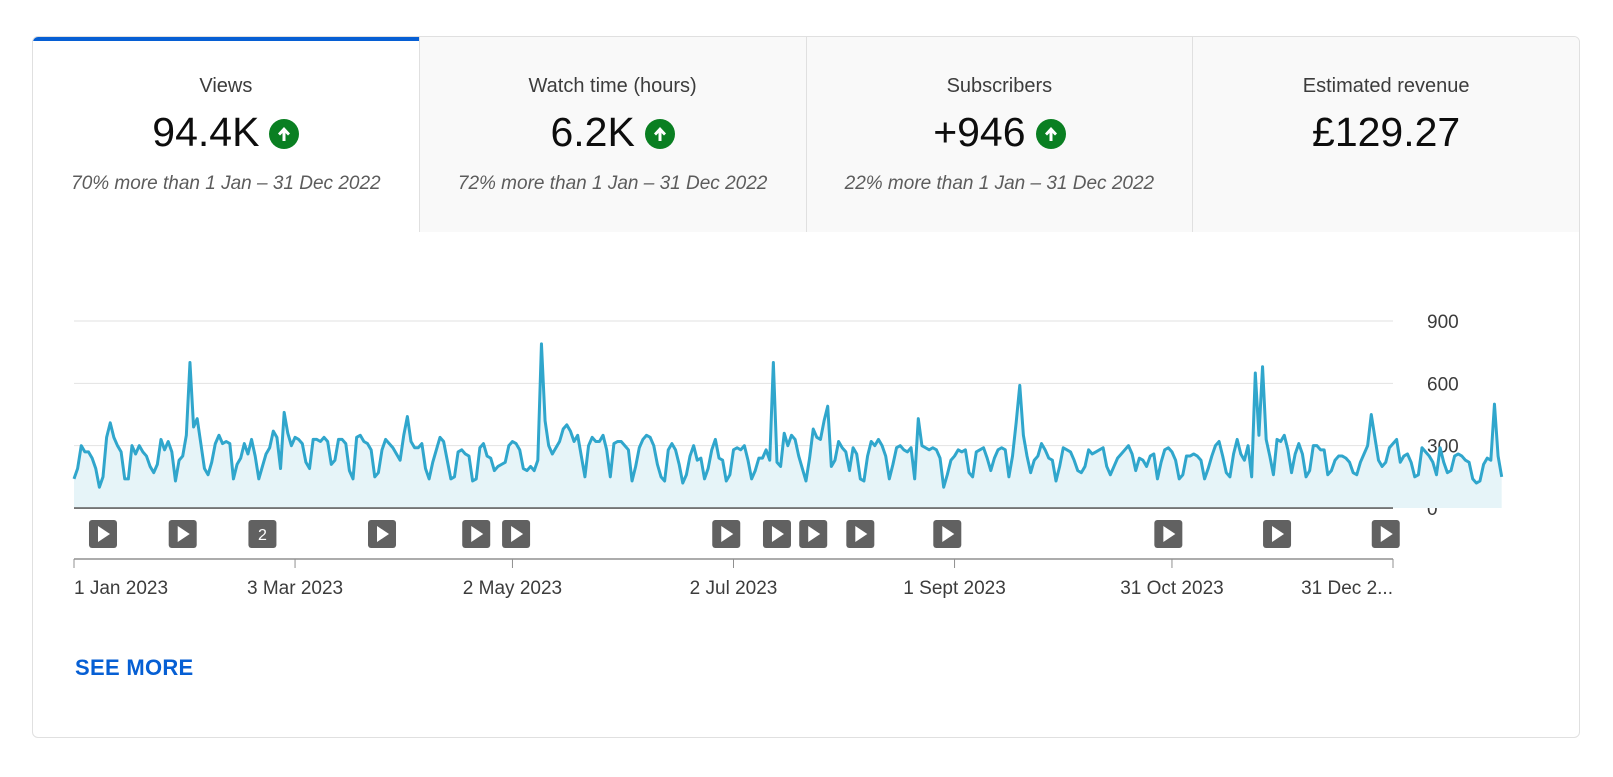  I want to click on tab-estimated-revenue: Estimated revenue £129.27, so click(1385, 134).